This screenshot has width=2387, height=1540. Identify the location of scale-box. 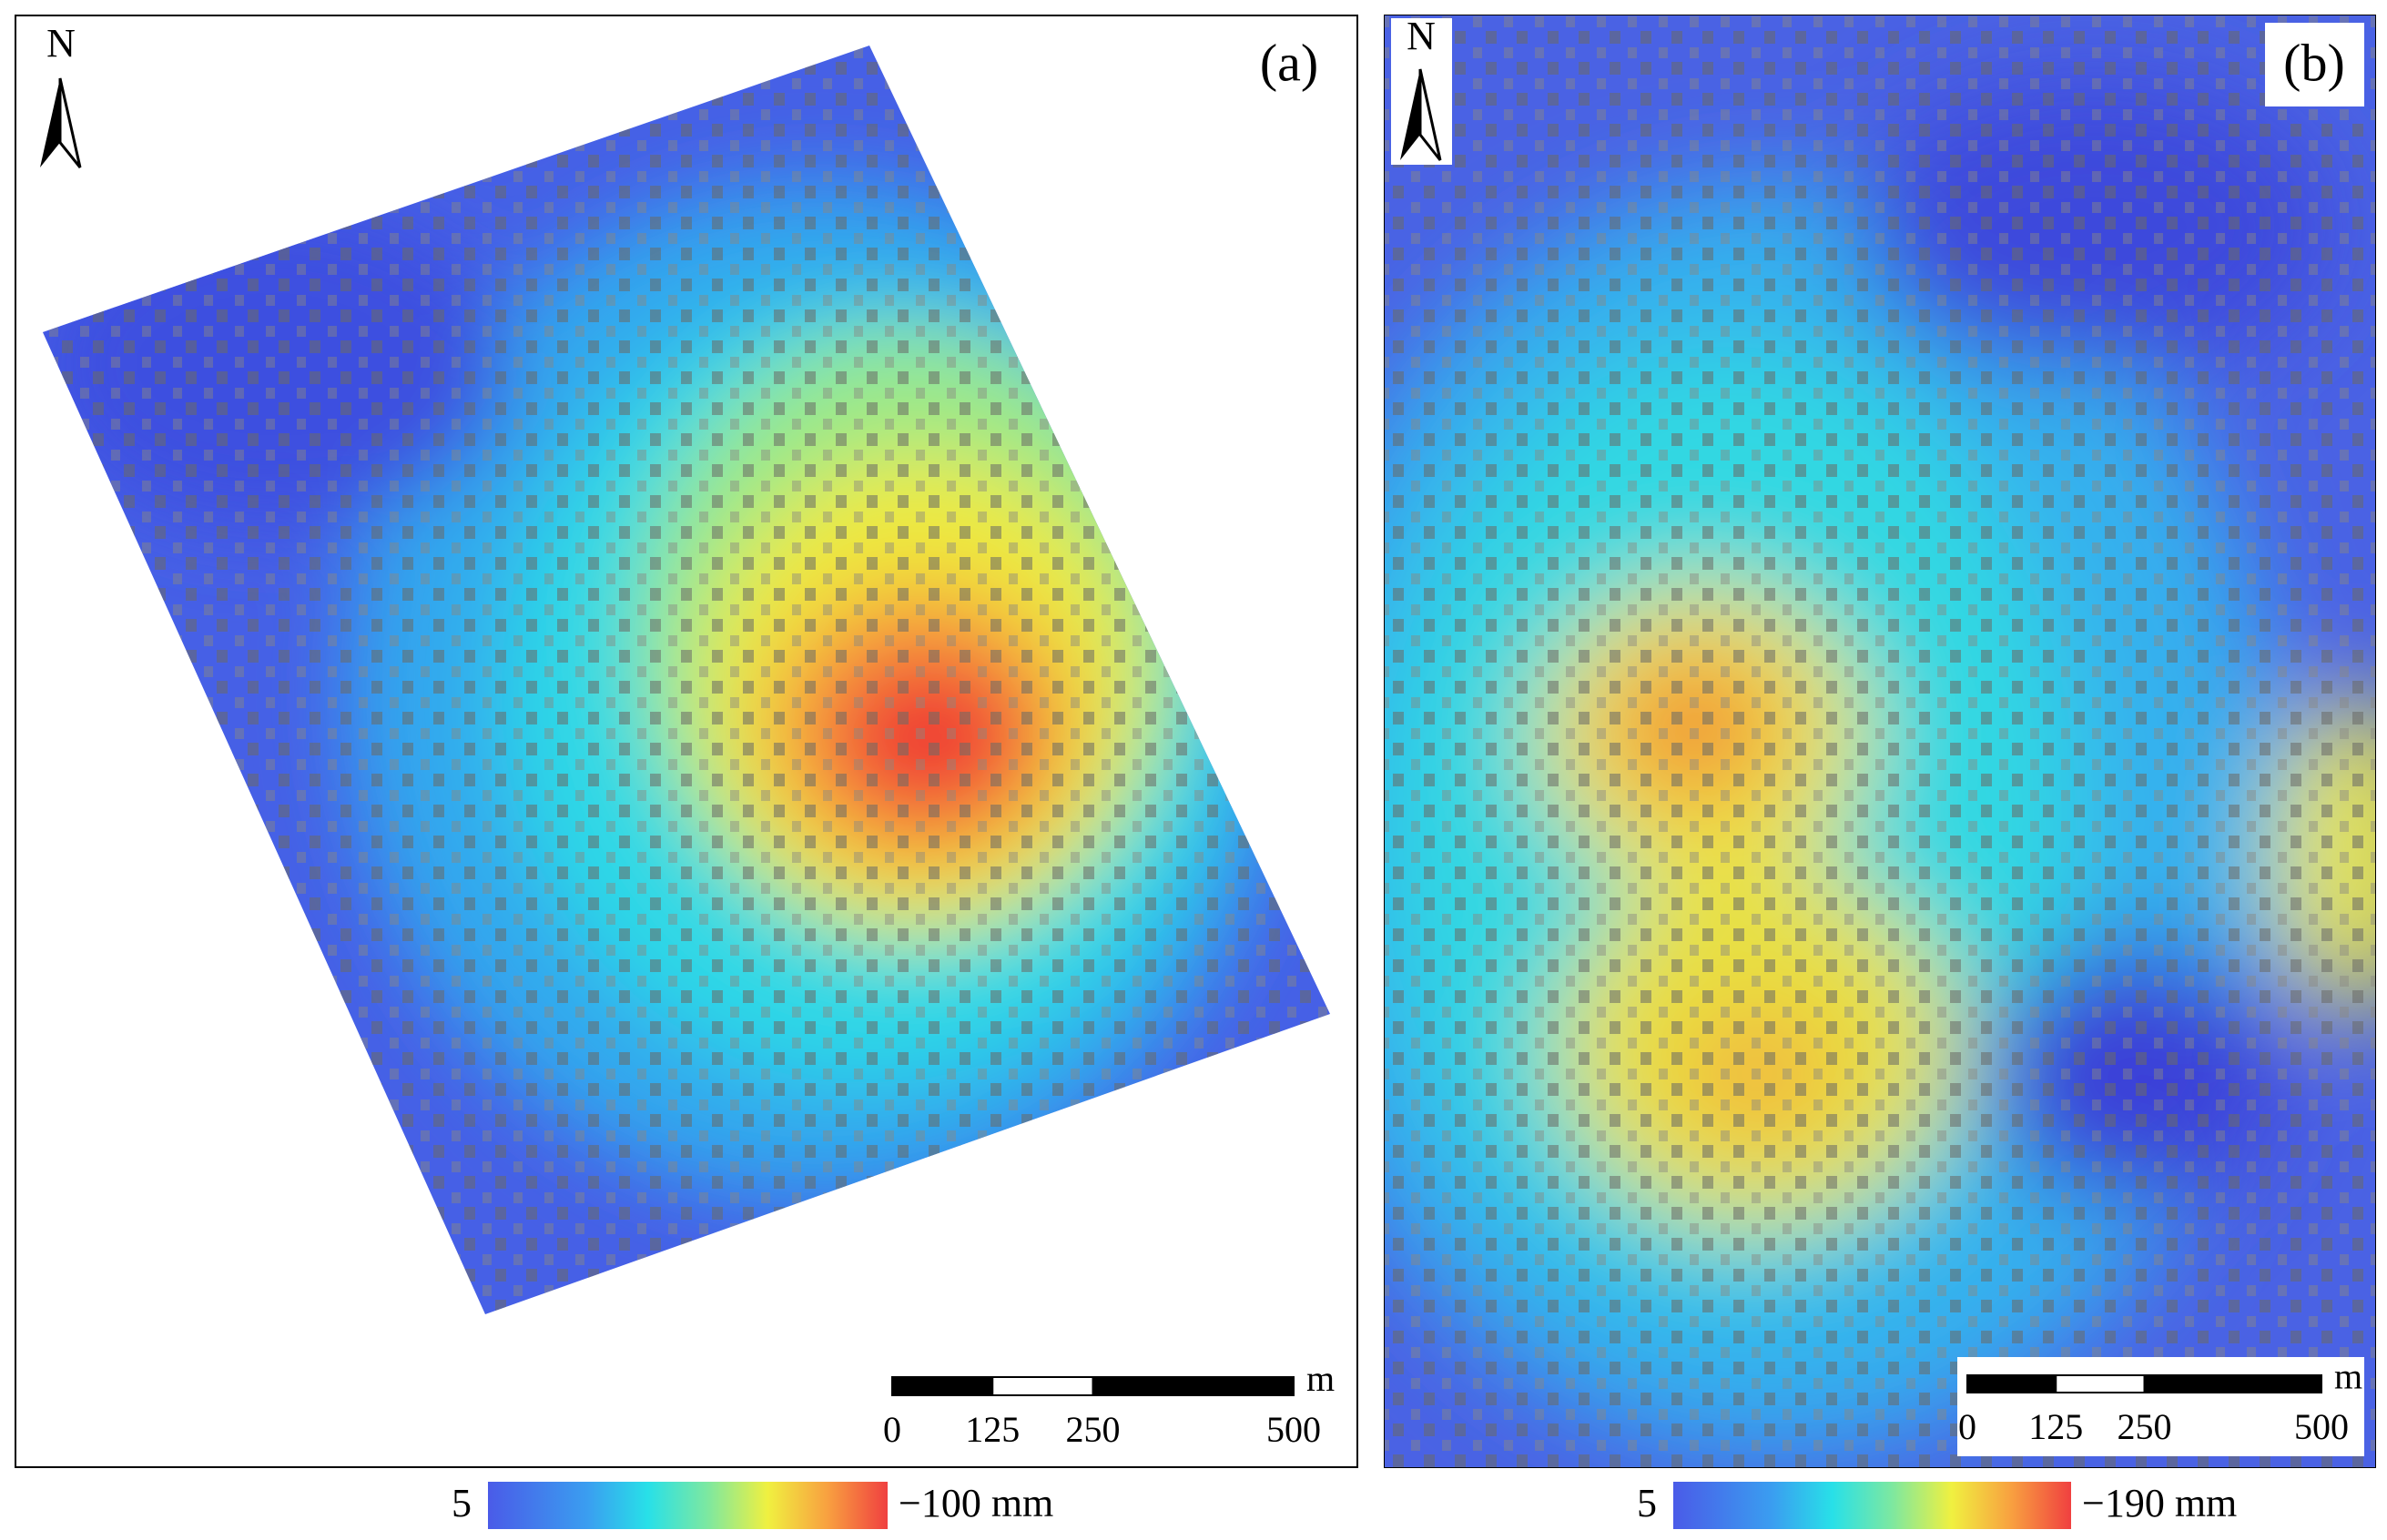
(2160, 1406).